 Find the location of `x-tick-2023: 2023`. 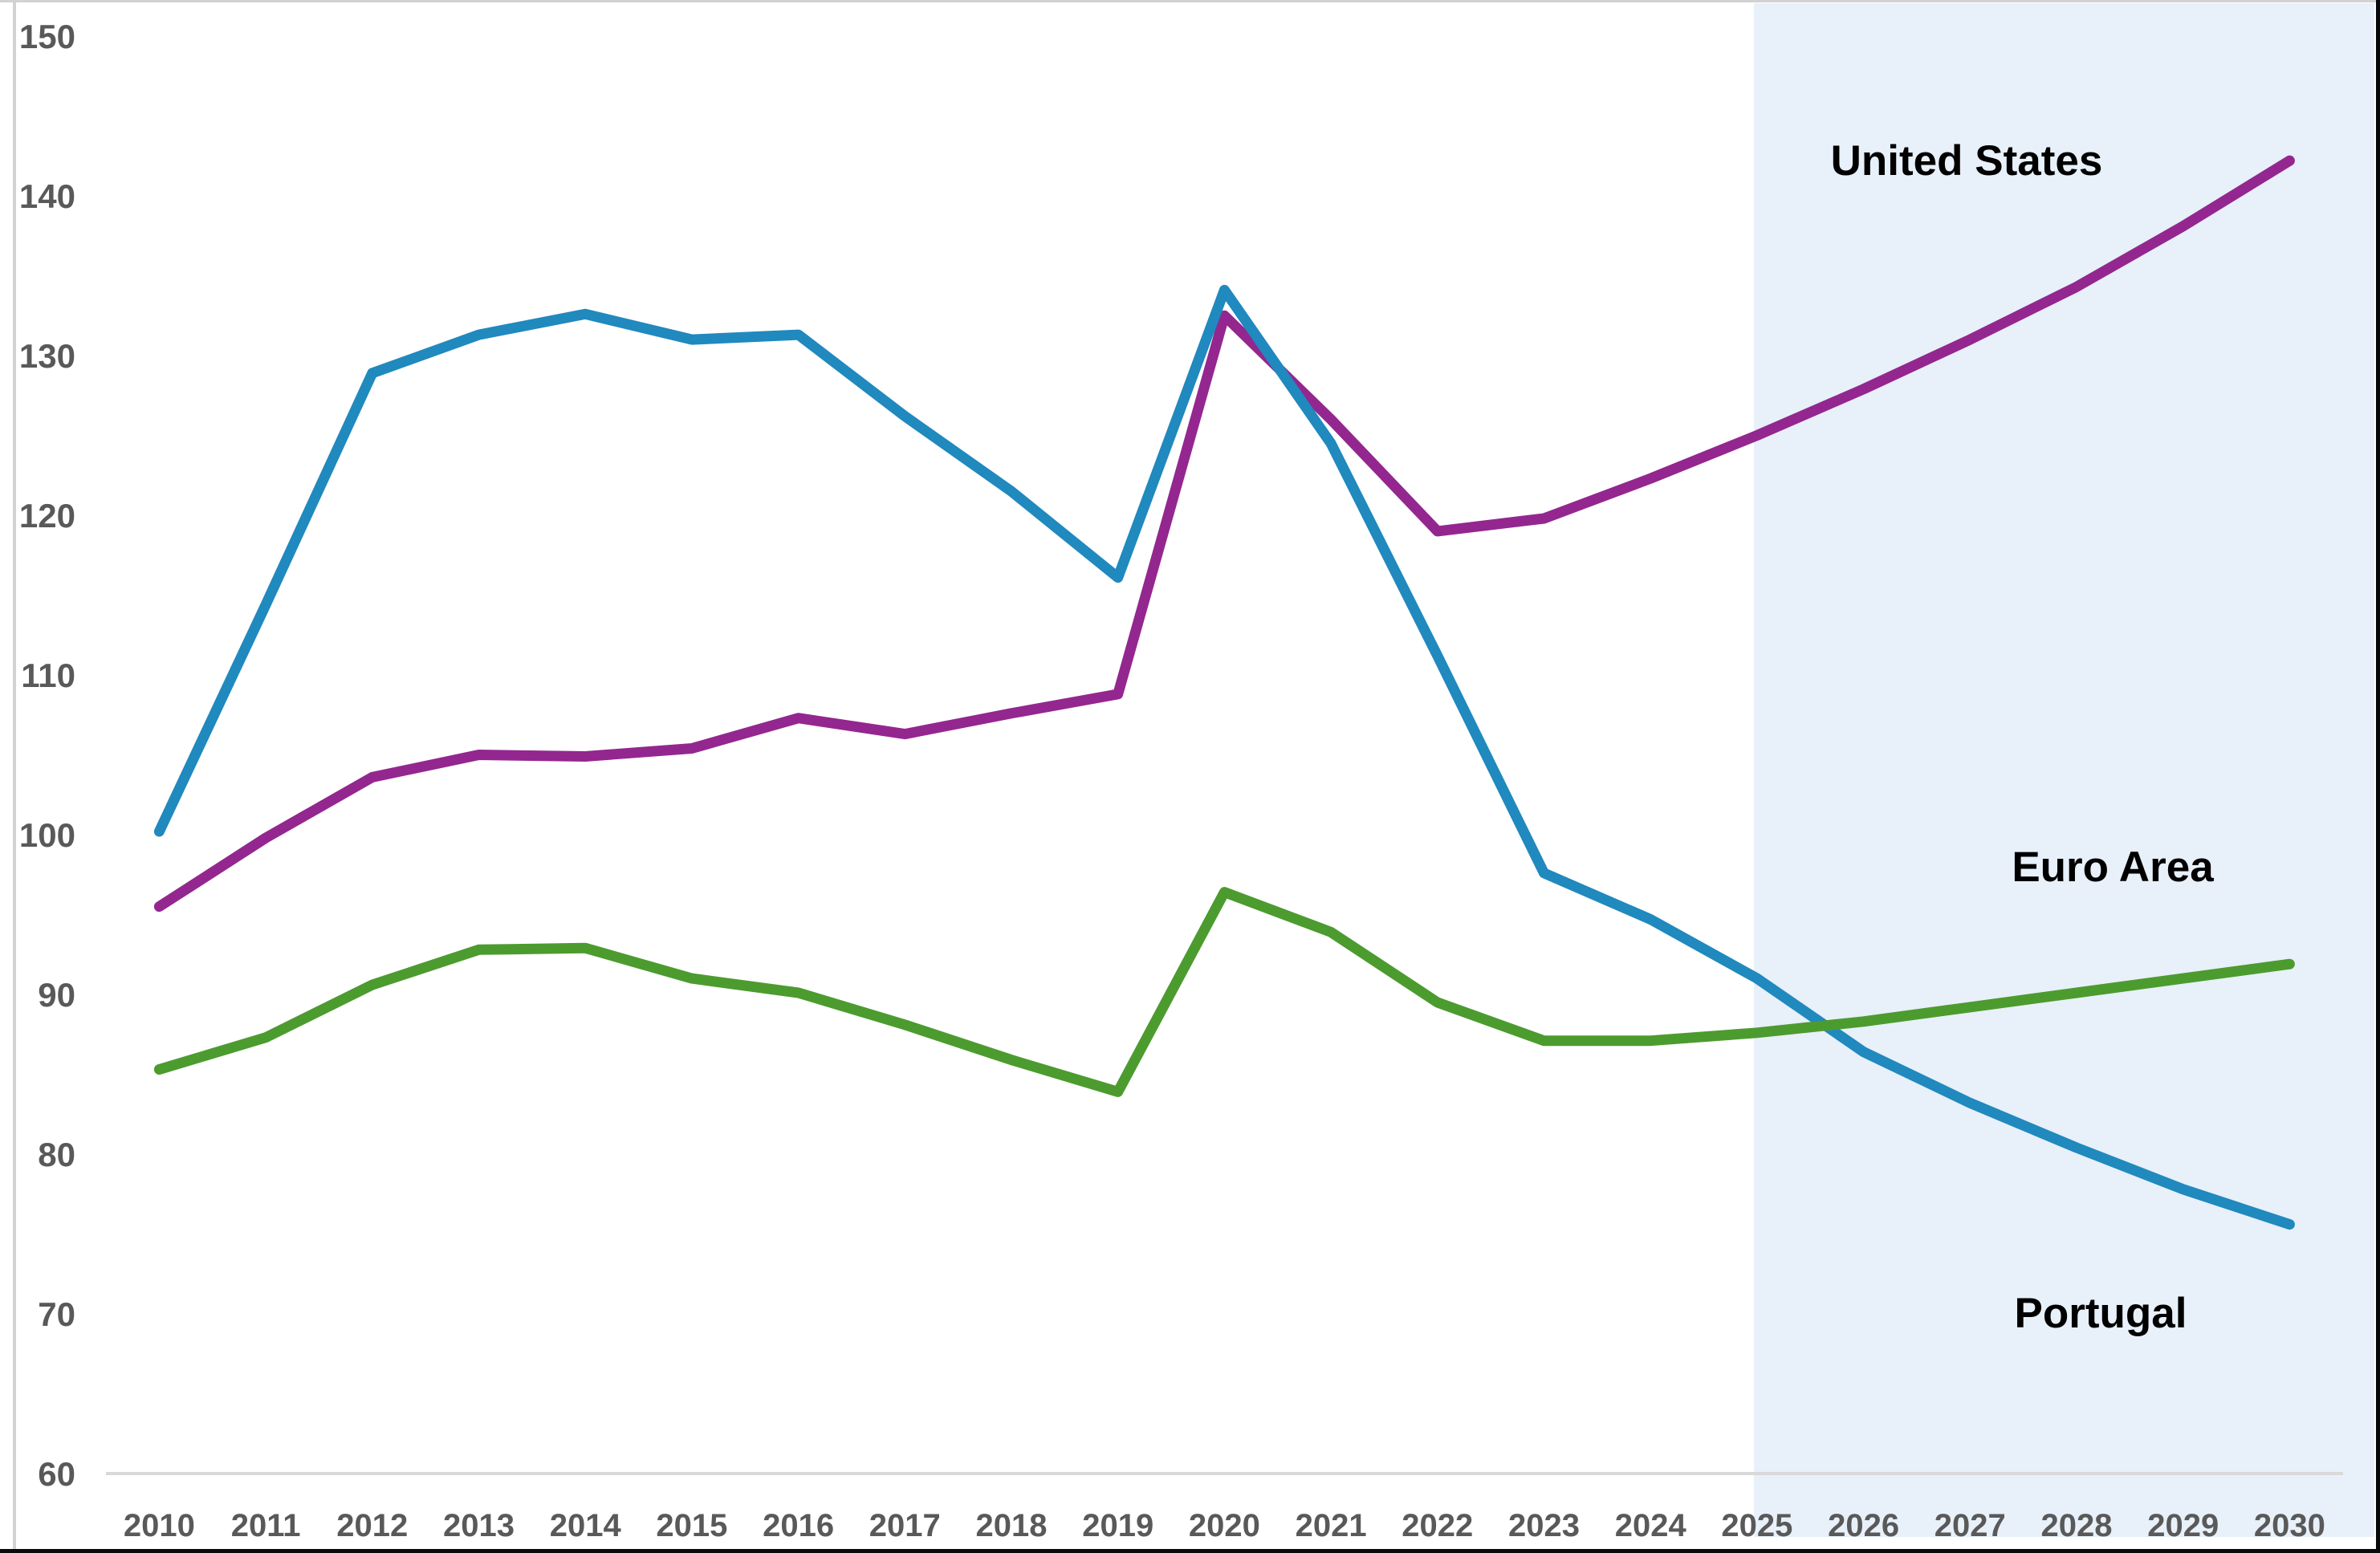

x-tick-2023: 2023 is located at coordinates (1544, 1525).